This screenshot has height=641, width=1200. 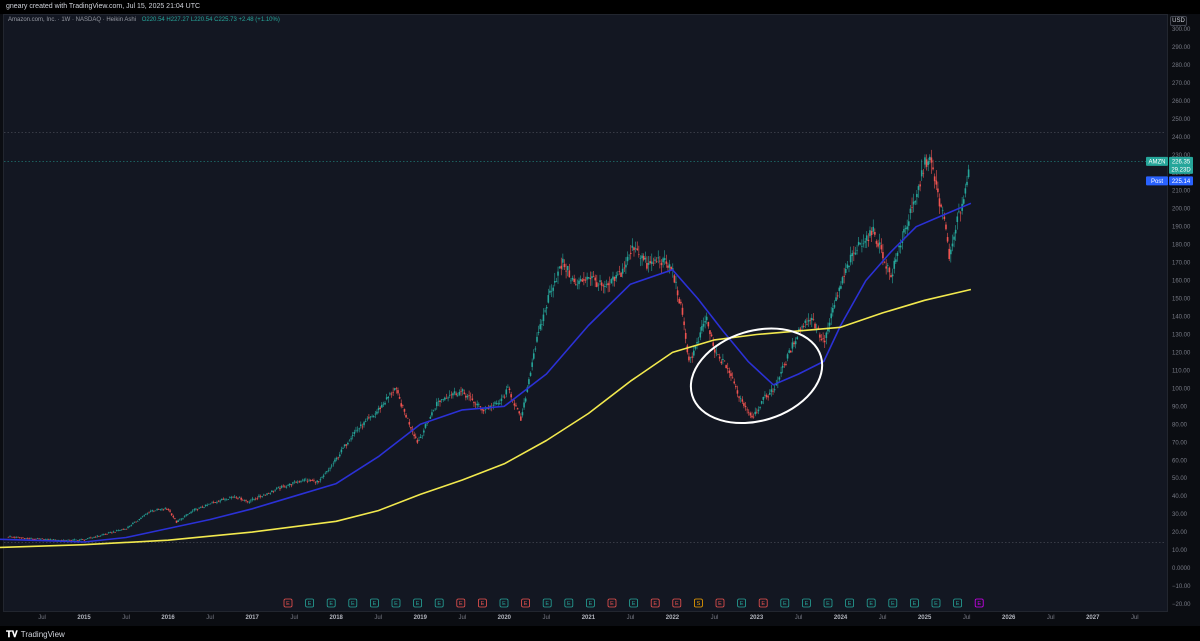 What do you see at coordinates (631, 618) in the screenshot?
I see `x-tick-label: Jul` at bounding box center [631, 618].